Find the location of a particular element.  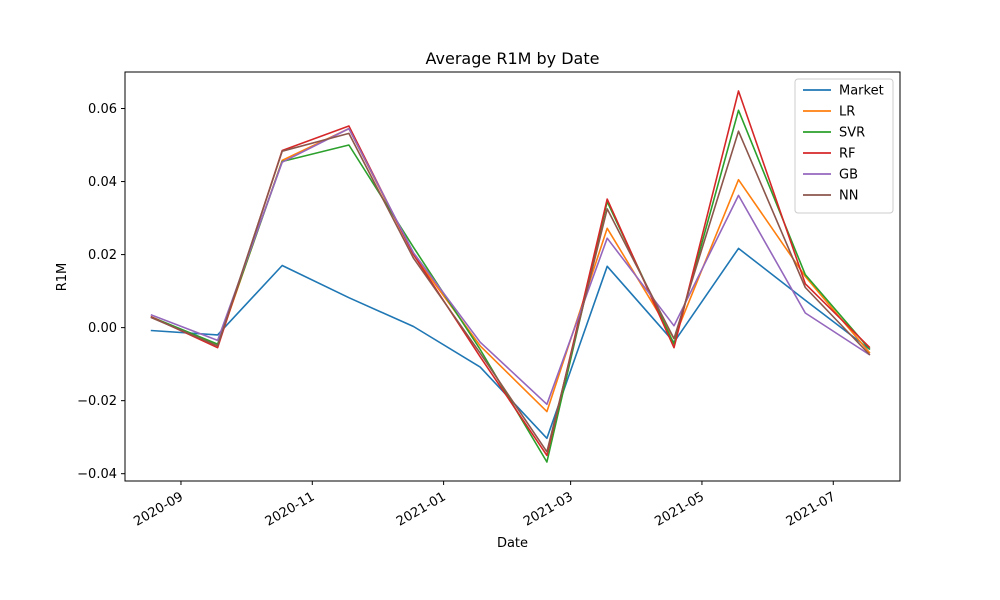

x-axis-label: Date is located at coordinates (512, 543).